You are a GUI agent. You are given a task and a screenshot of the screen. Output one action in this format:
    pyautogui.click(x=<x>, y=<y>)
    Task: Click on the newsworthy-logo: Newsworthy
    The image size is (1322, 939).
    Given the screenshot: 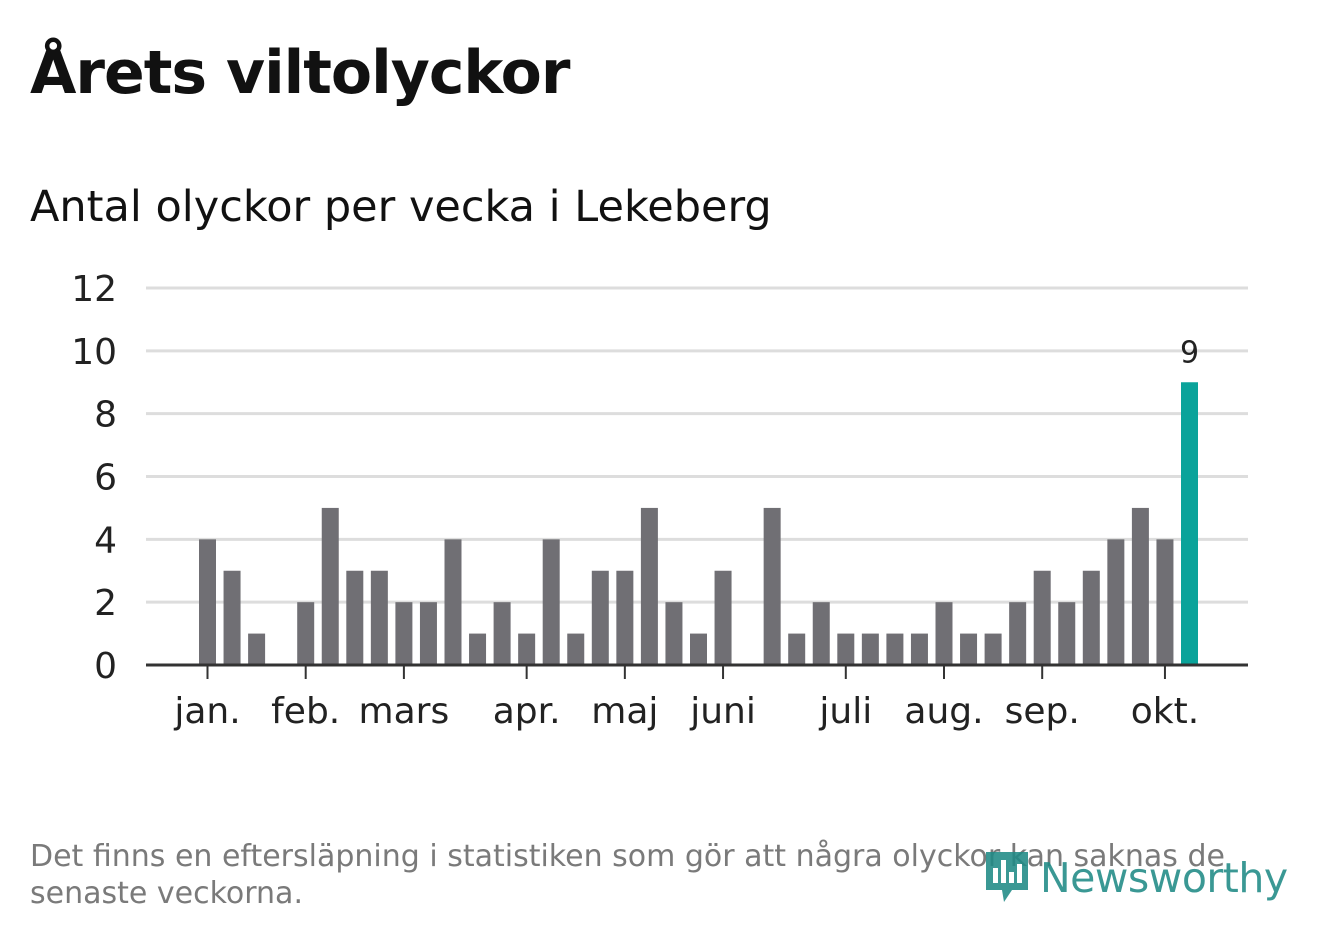 What is the action you would take?
    pyautogui.click(x=1135, y=878)
    